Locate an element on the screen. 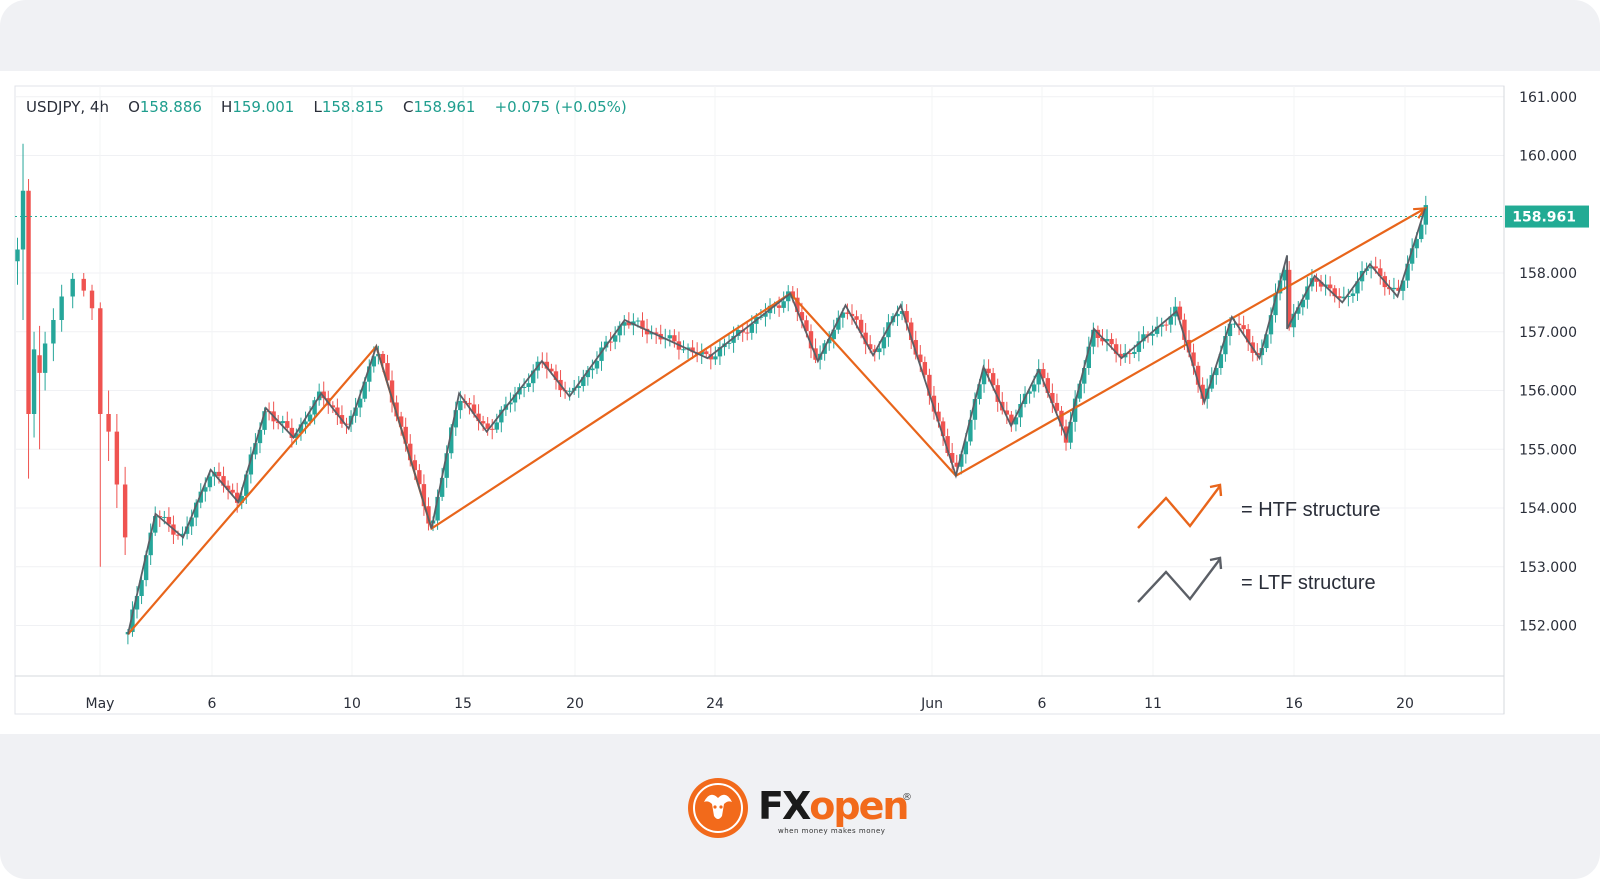 This screenshot has width=1600, height=879. interval-label: 4h is located at coordinates (99, 107).